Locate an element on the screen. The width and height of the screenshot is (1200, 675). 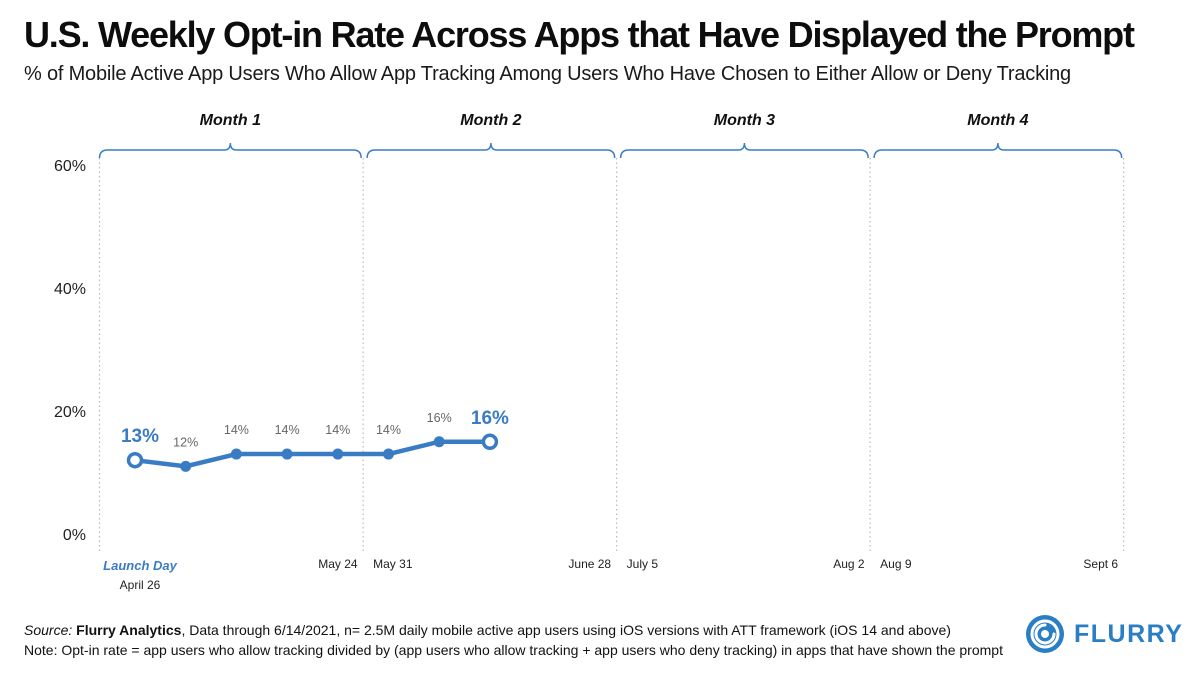
x-tick-label: Aug 2 is located at coordinates (849, 564).